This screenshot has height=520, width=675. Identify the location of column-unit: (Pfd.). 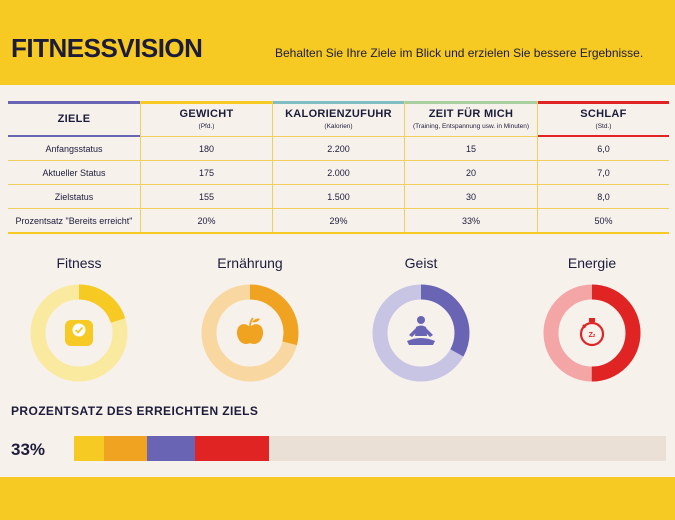
(206, 126).